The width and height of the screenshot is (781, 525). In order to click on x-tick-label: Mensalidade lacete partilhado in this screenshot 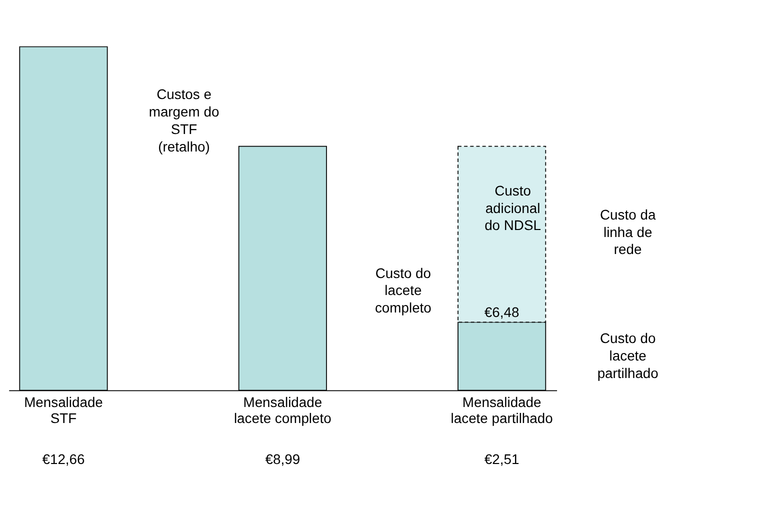, I will do `click(502, 410)`.